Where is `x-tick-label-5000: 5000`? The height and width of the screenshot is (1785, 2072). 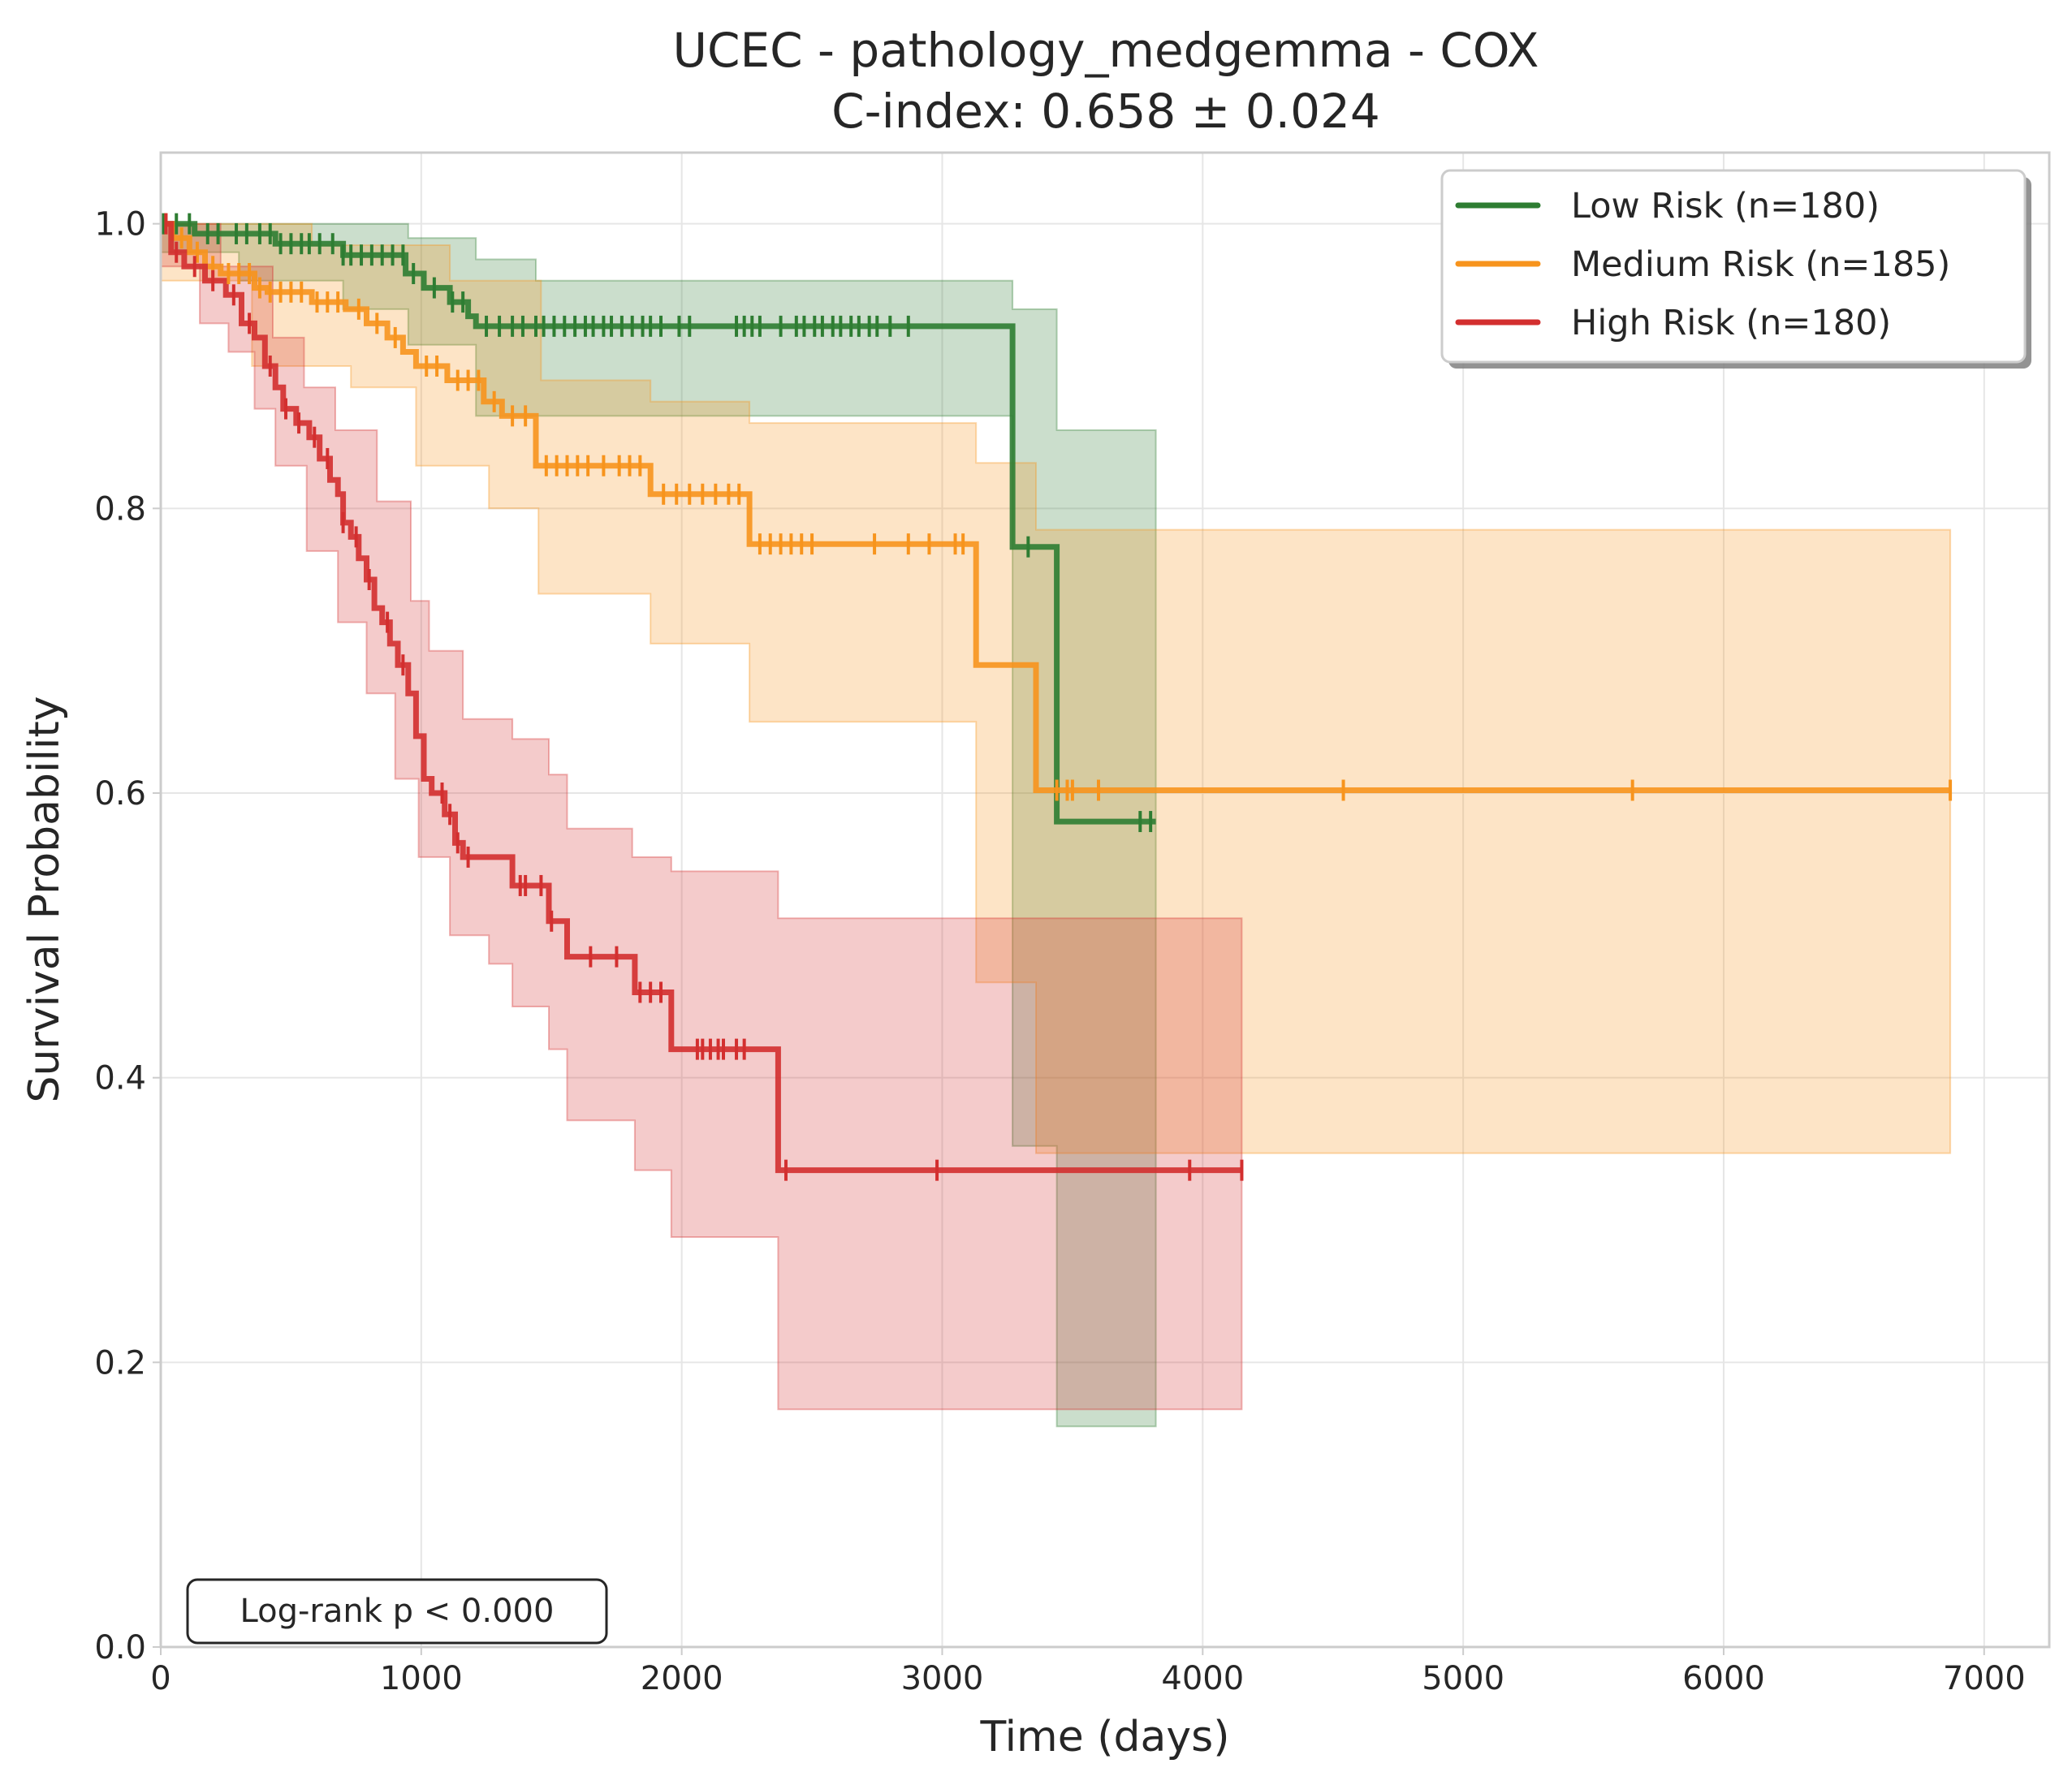
x-tick-label-5000: 5000 is located at coordinates (1463, 1679).